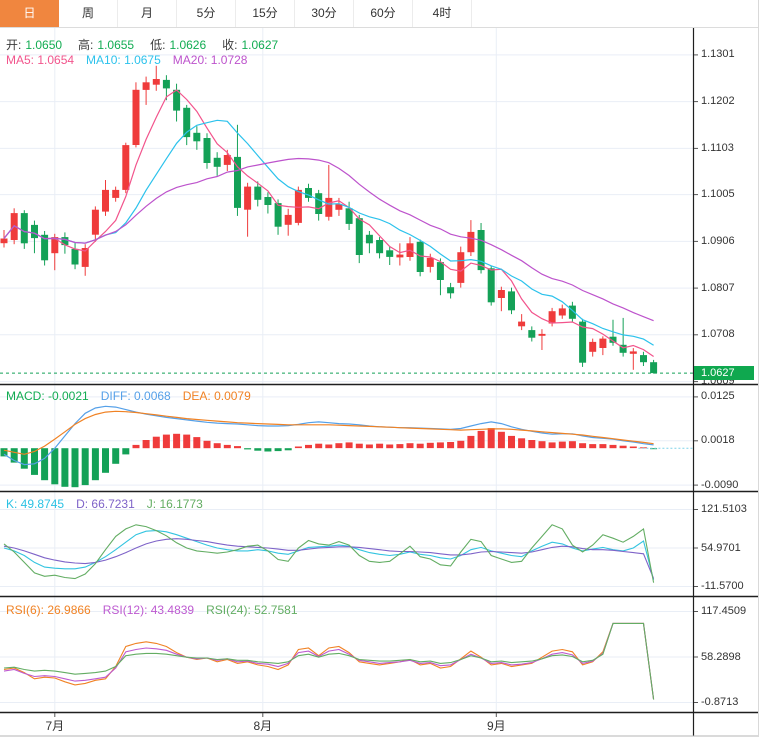  Describe the element at coordinates (35, 504) in the screenshot. I see `legend-k: K: 49.8745` at that location.